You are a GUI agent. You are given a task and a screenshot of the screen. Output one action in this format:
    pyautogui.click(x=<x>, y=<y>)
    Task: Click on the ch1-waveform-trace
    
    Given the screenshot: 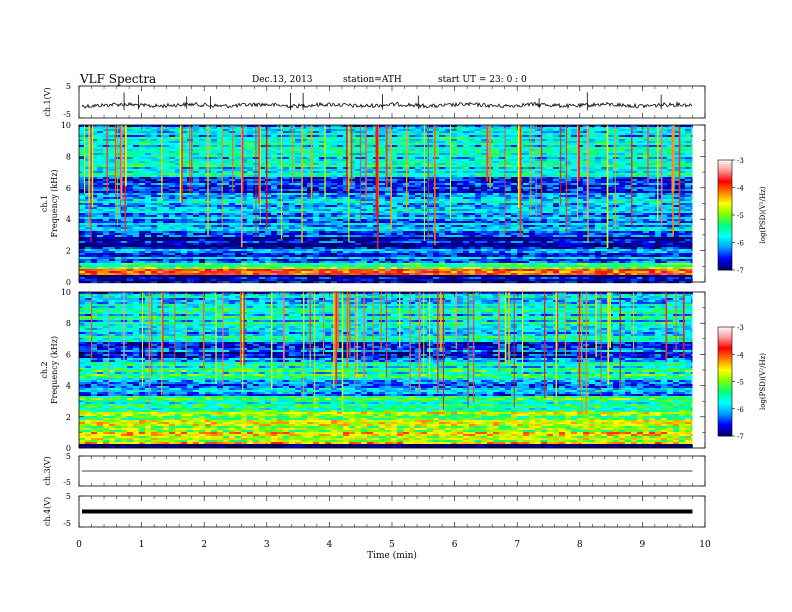 What is the action you would take?
    pyautogui.click(x=387, y=105)
    